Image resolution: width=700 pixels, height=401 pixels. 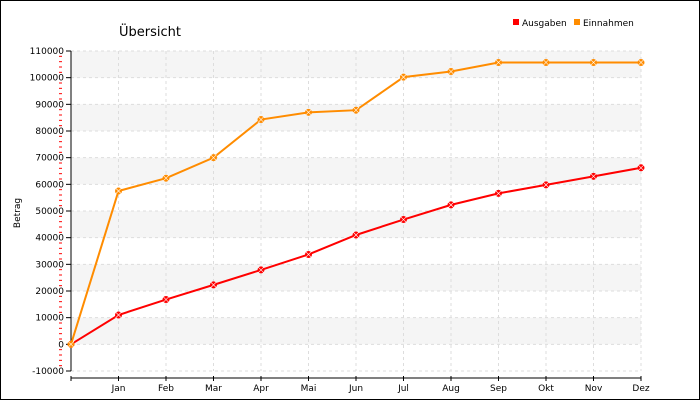 What do you see at coordinates (49, 239) in the screenshot?
I see `y-tick-label: 40000` at bounding box center [49, 239].